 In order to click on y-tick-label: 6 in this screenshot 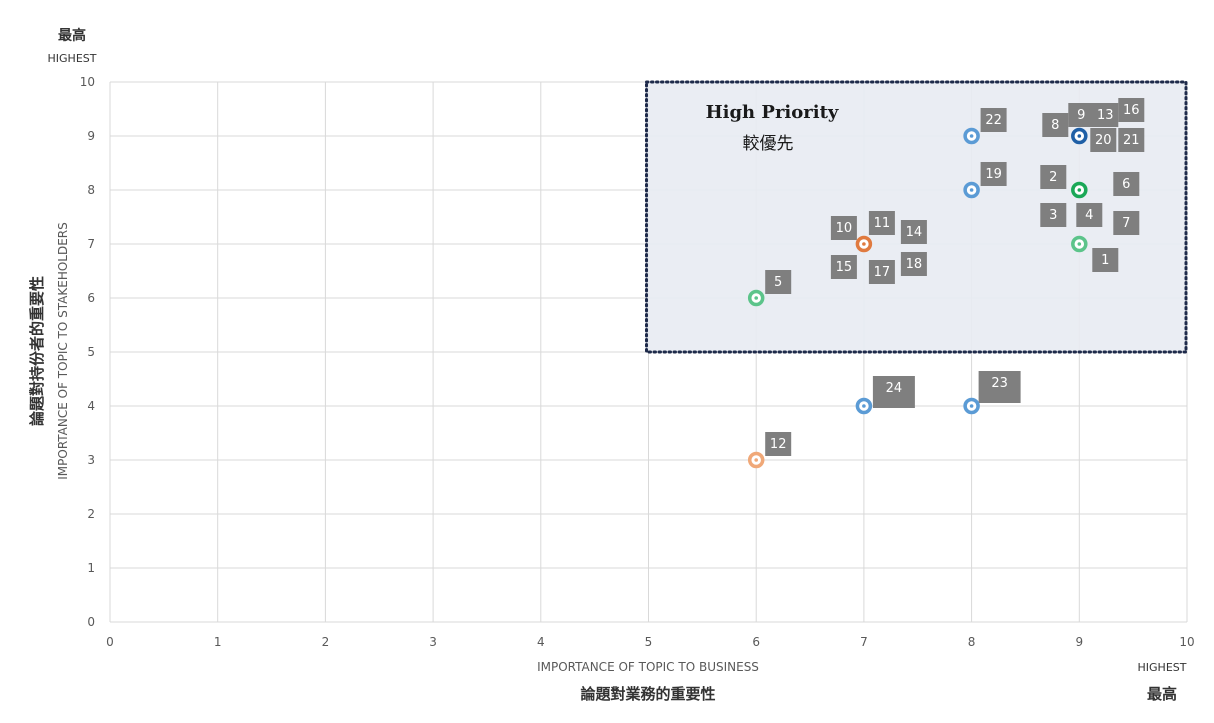, I will do `click(91, 298)`.